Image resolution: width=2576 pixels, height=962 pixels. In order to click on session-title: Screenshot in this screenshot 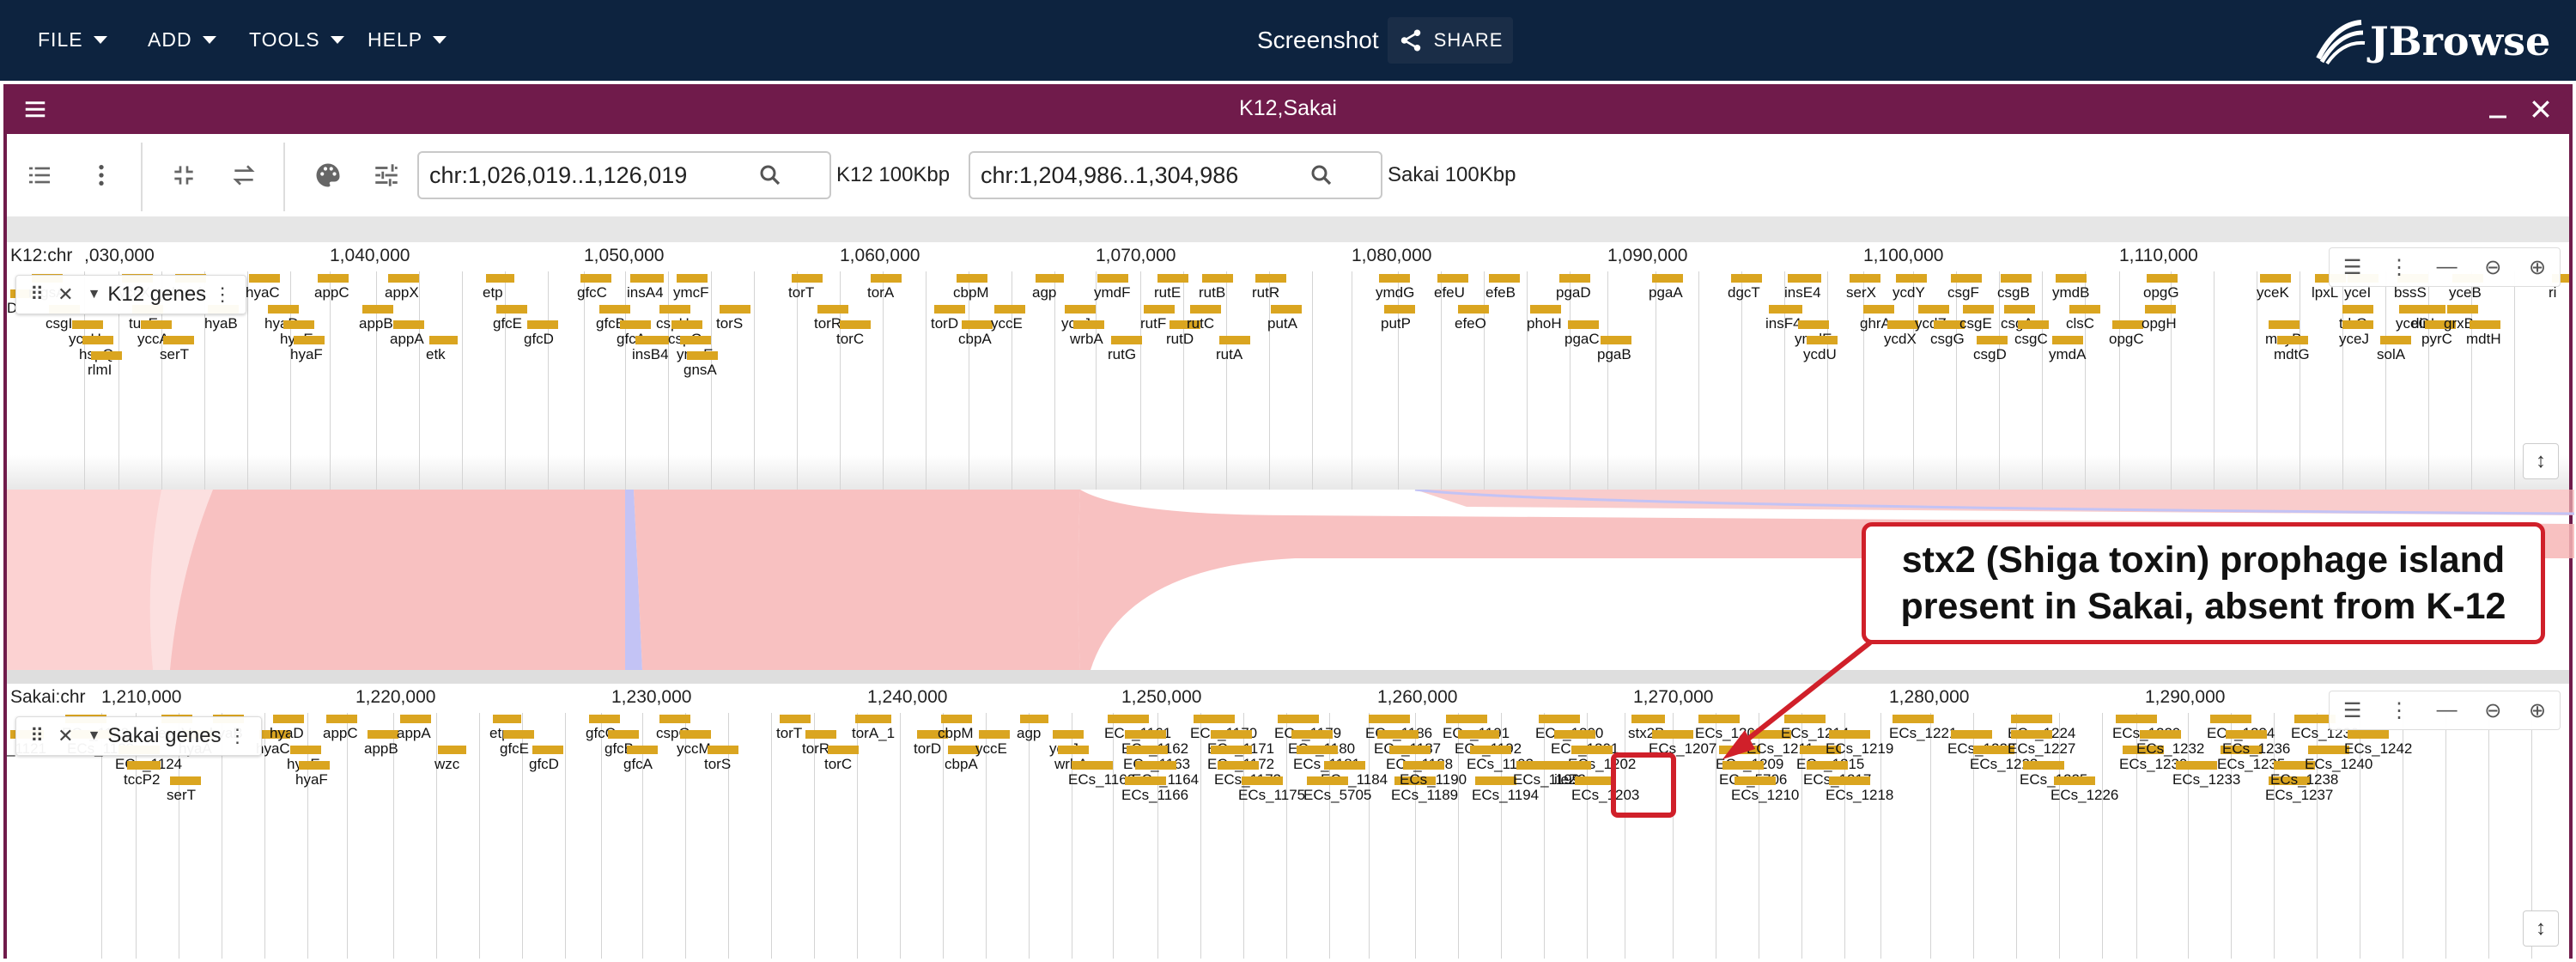, I will do `click(1318, 40)`.